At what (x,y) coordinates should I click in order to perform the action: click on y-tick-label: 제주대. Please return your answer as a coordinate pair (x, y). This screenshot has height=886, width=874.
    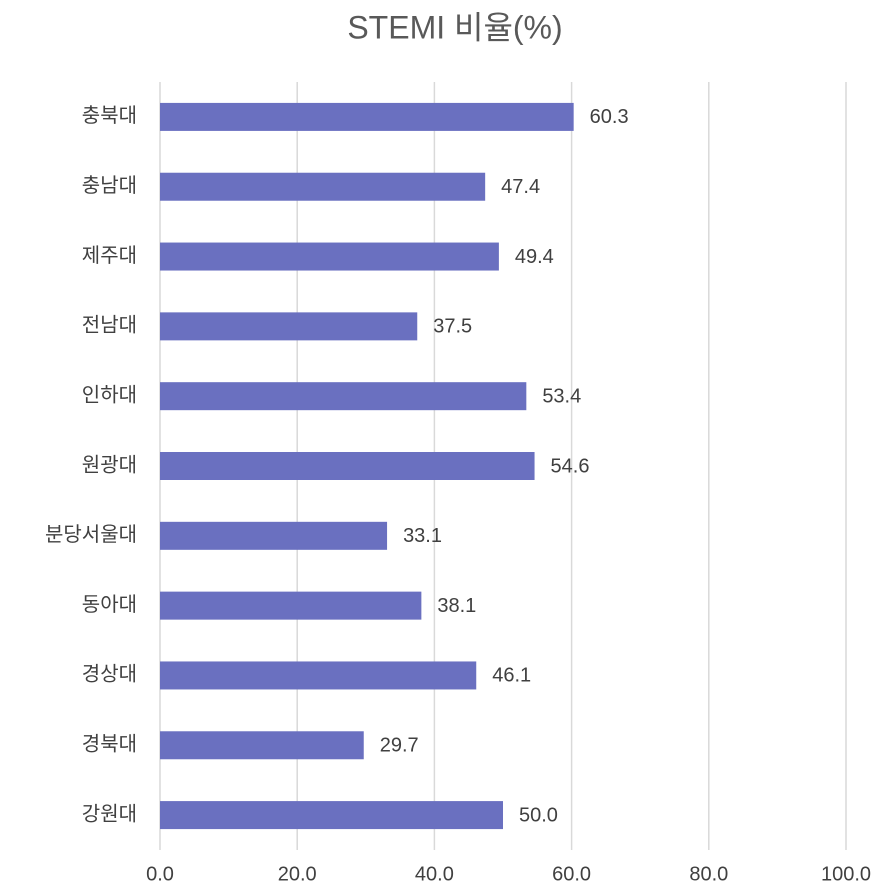
    Looking at the image, I should click on (109, 255).